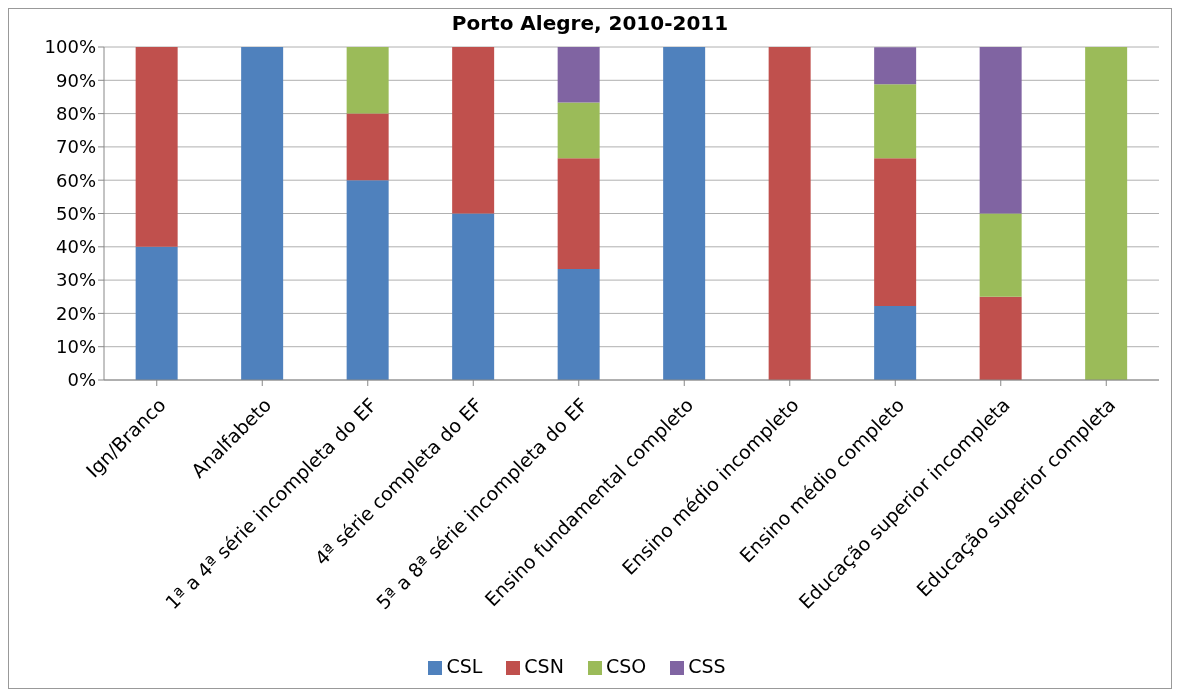 This screenshot has height=699, width=1182. I want to click on y-tick-label: 50%, so click(75, 213).